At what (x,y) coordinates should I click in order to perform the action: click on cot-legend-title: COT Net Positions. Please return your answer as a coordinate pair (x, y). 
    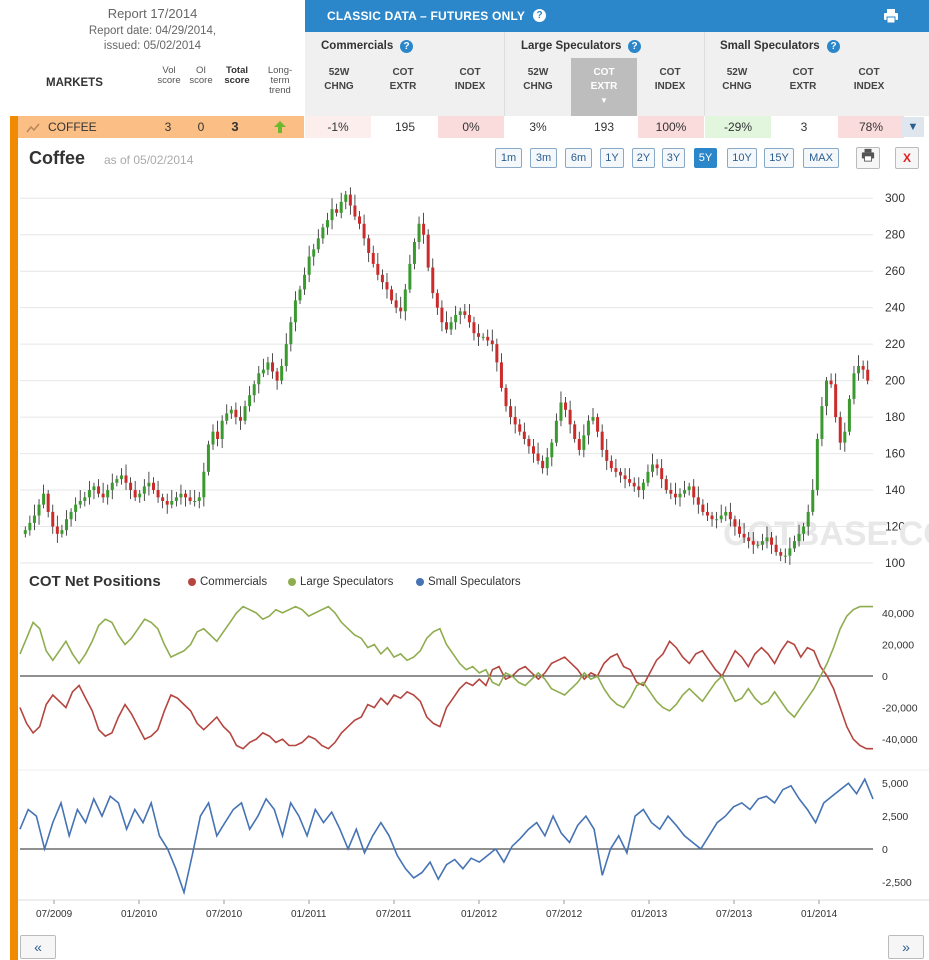
    Looking at the image, I should click on (95, 581).